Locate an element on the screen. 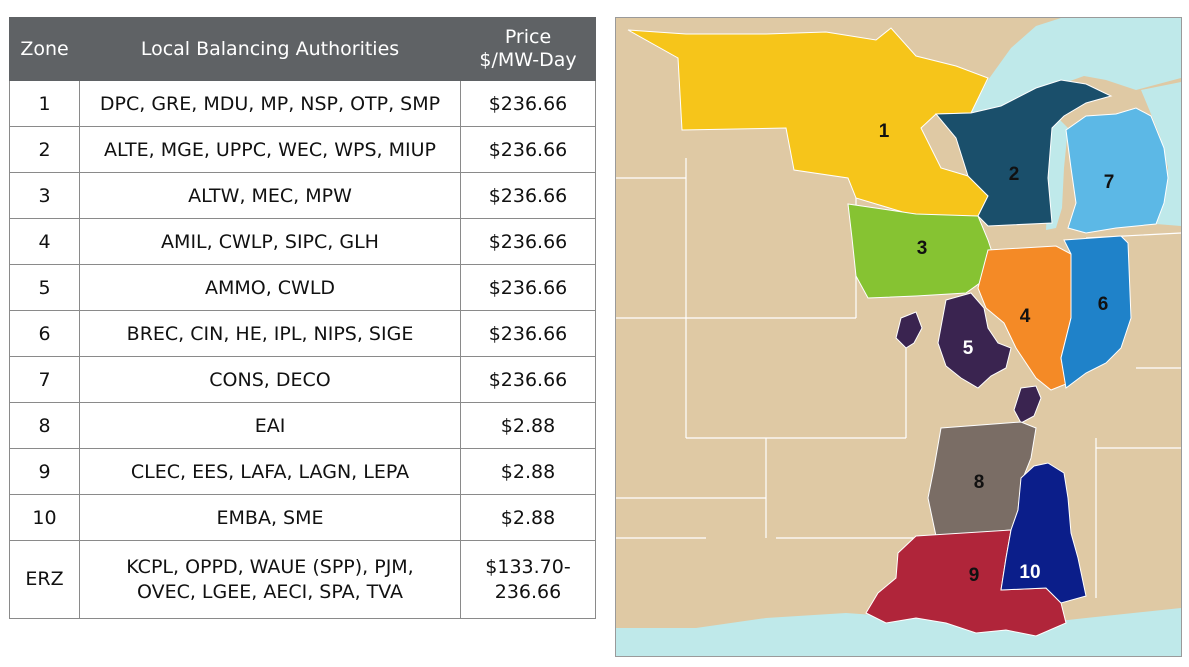 The image size is (1189, 667). zone-4-label: 4 is located at coordinates (1025, 316).